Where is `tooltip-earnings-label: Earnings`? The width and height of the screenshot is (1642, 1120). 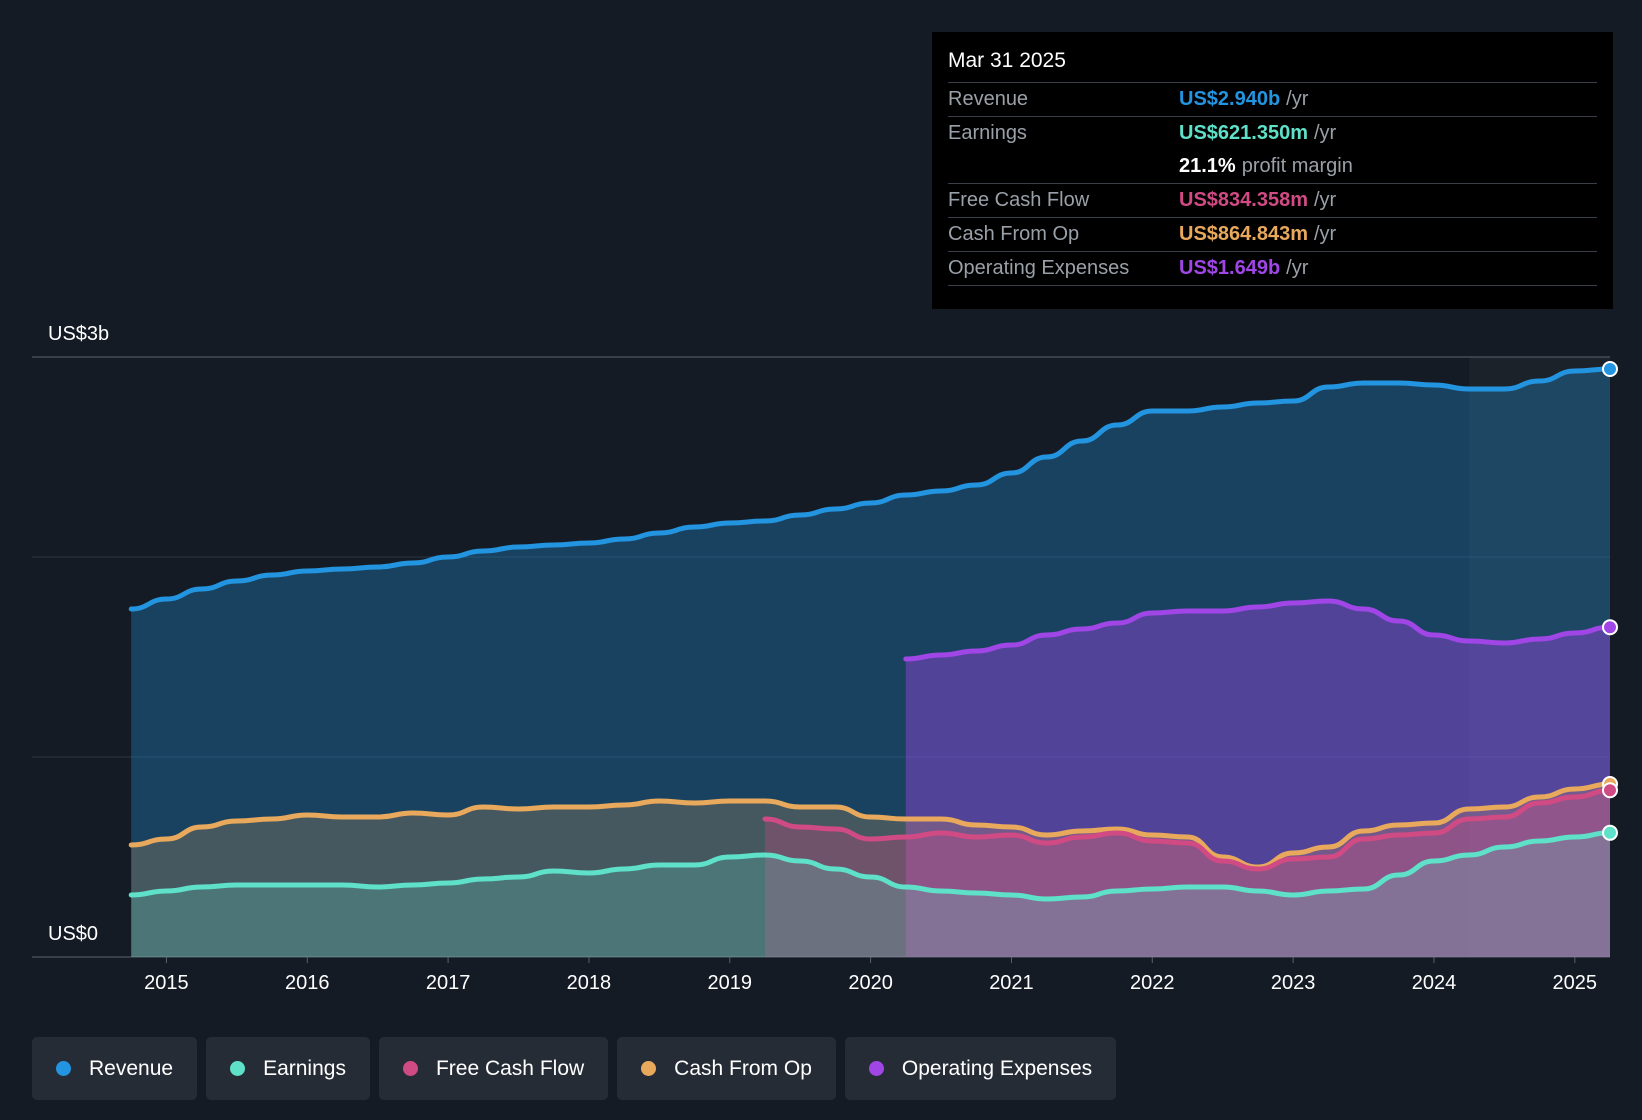 tooltip-earnings-label: Earnings is located at coordinates (987, 133).